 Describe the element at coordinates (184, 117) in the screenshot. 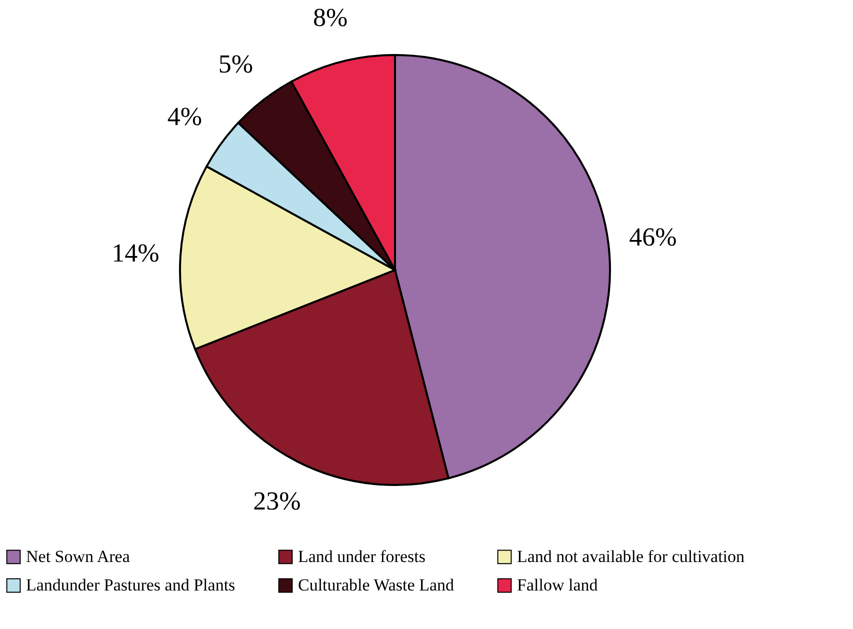

I see `data-label: 4%` at that location.